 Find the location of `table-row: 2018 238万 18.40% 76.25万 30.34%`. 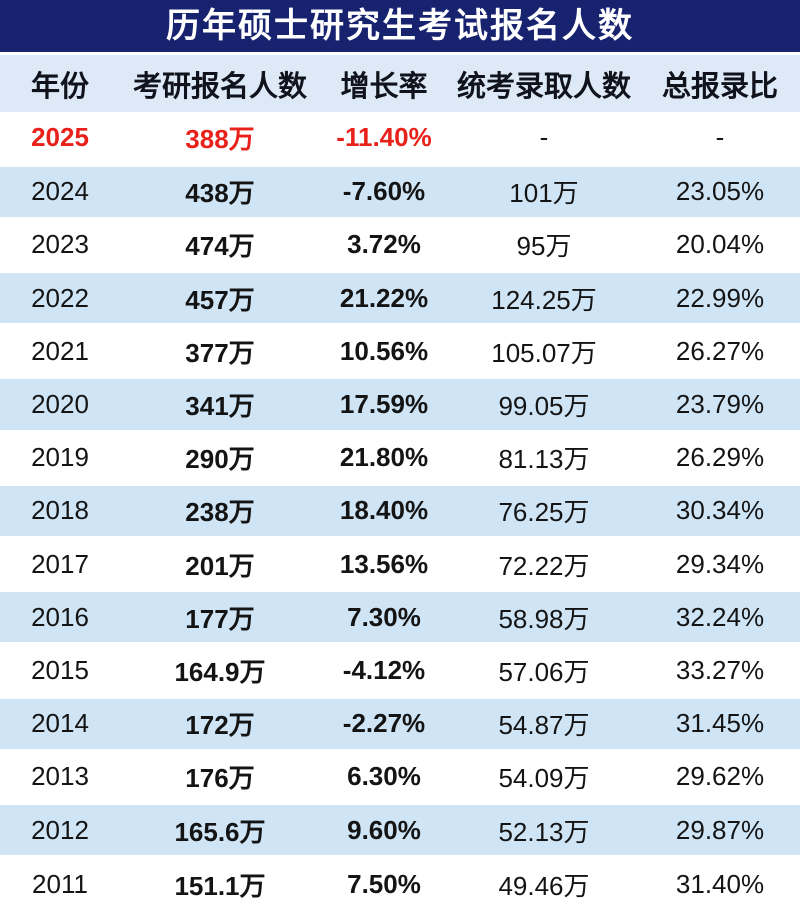

table-row: 2018 238万 18.40% 76.25万 30.34% is located at coordinates (400, 511).